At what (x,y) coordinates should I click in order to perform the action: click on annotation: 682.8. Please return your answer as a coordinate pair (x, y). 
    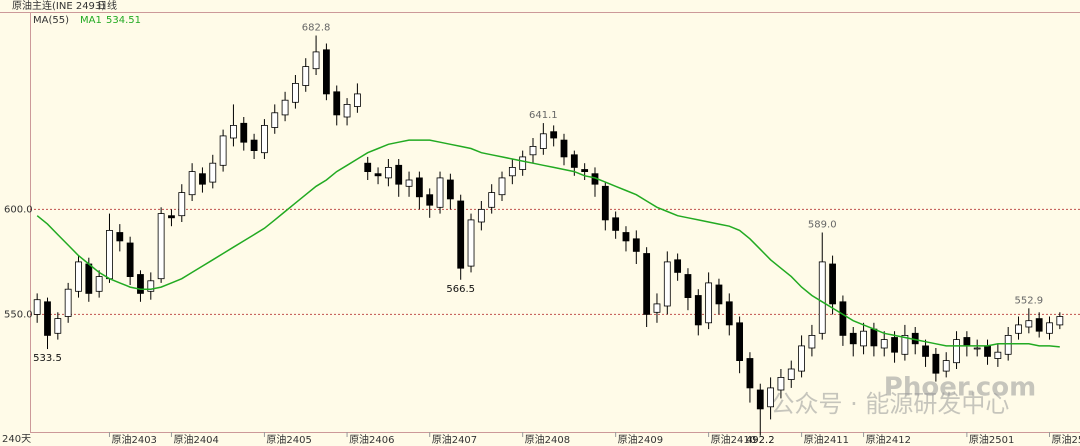
    Looking at the image, I should click on (316, 28).